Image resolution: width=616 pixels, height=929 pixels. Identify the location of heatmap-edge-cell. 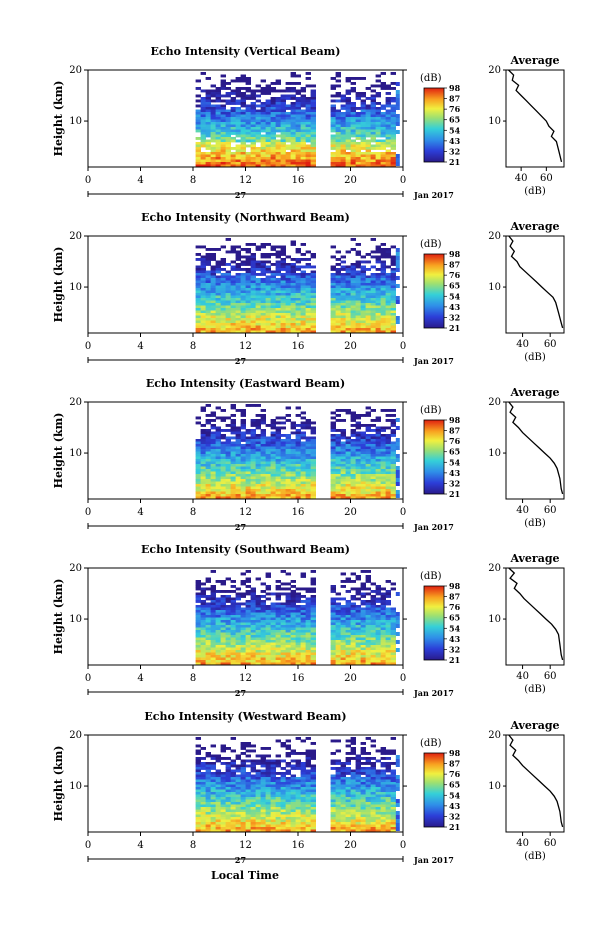
(397, 250).